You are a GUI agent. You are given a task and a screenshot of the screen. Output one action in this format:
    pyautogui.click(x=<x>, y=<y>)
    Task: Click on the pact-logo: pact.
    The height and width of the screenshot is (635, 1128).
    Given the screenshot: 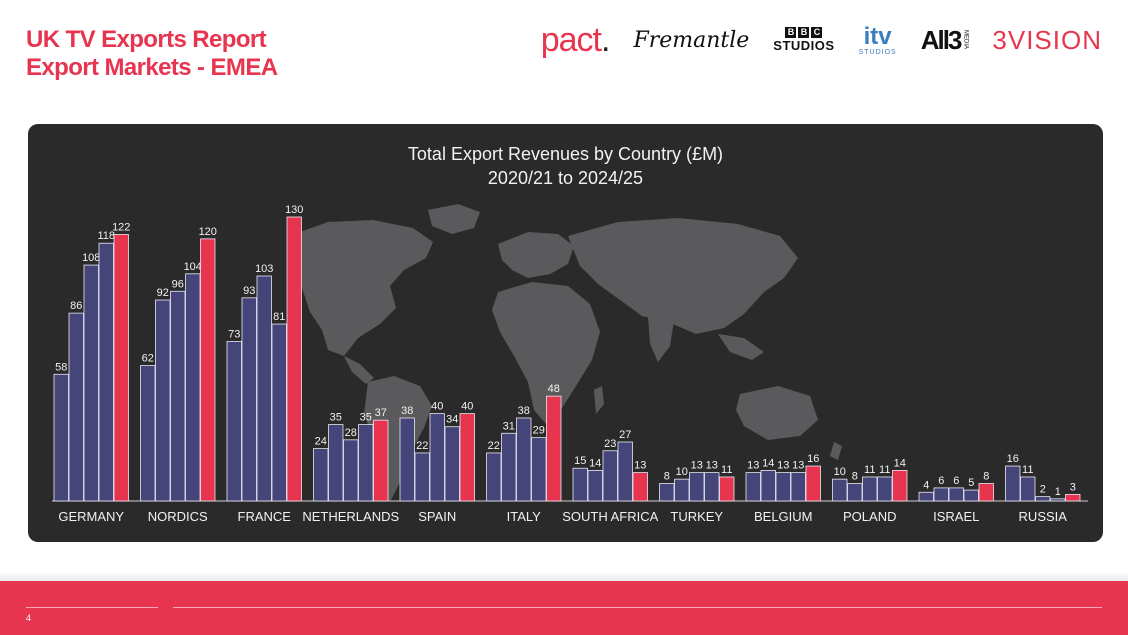 What is the action you would take?
    pyautogui.click(x=575, y=40)
    